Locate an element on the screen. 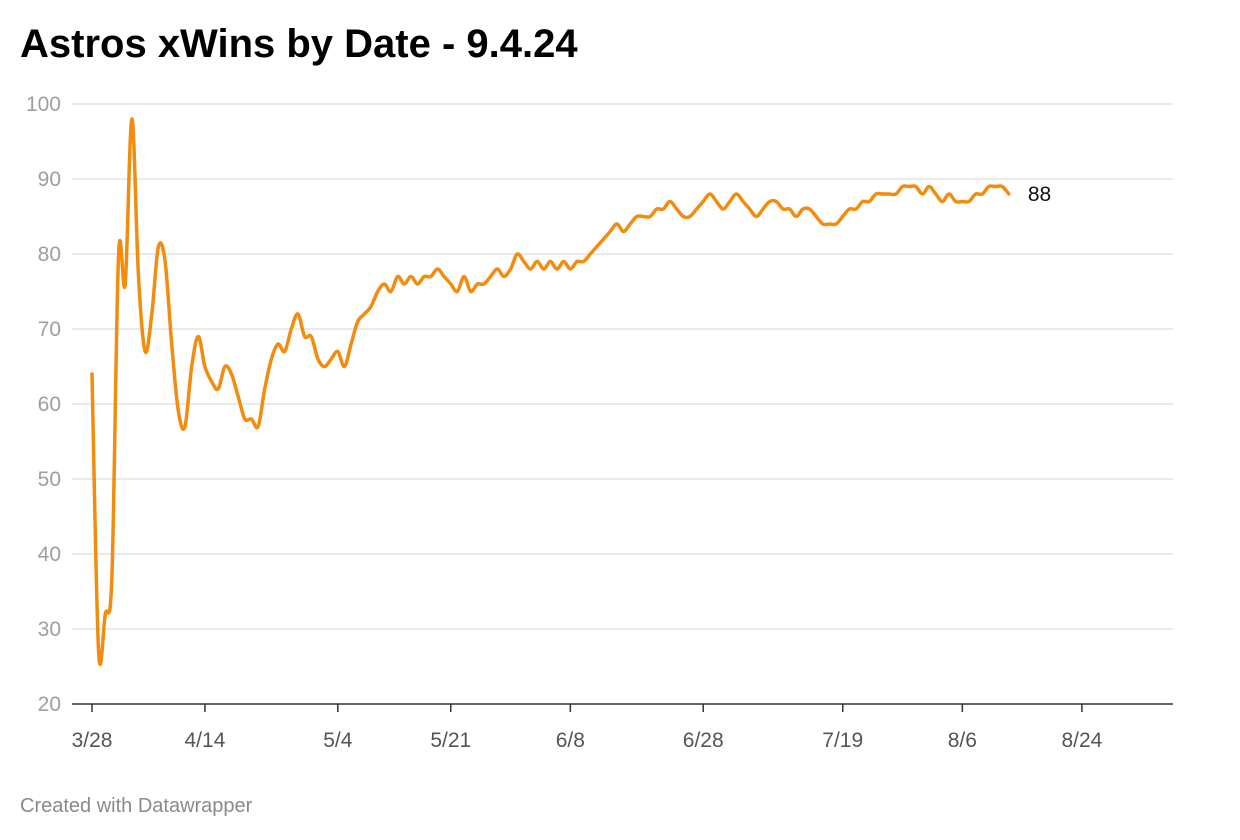 The image size is (1240, 840). x-tick-label: 3/28 is located at coordinates (92, 740).